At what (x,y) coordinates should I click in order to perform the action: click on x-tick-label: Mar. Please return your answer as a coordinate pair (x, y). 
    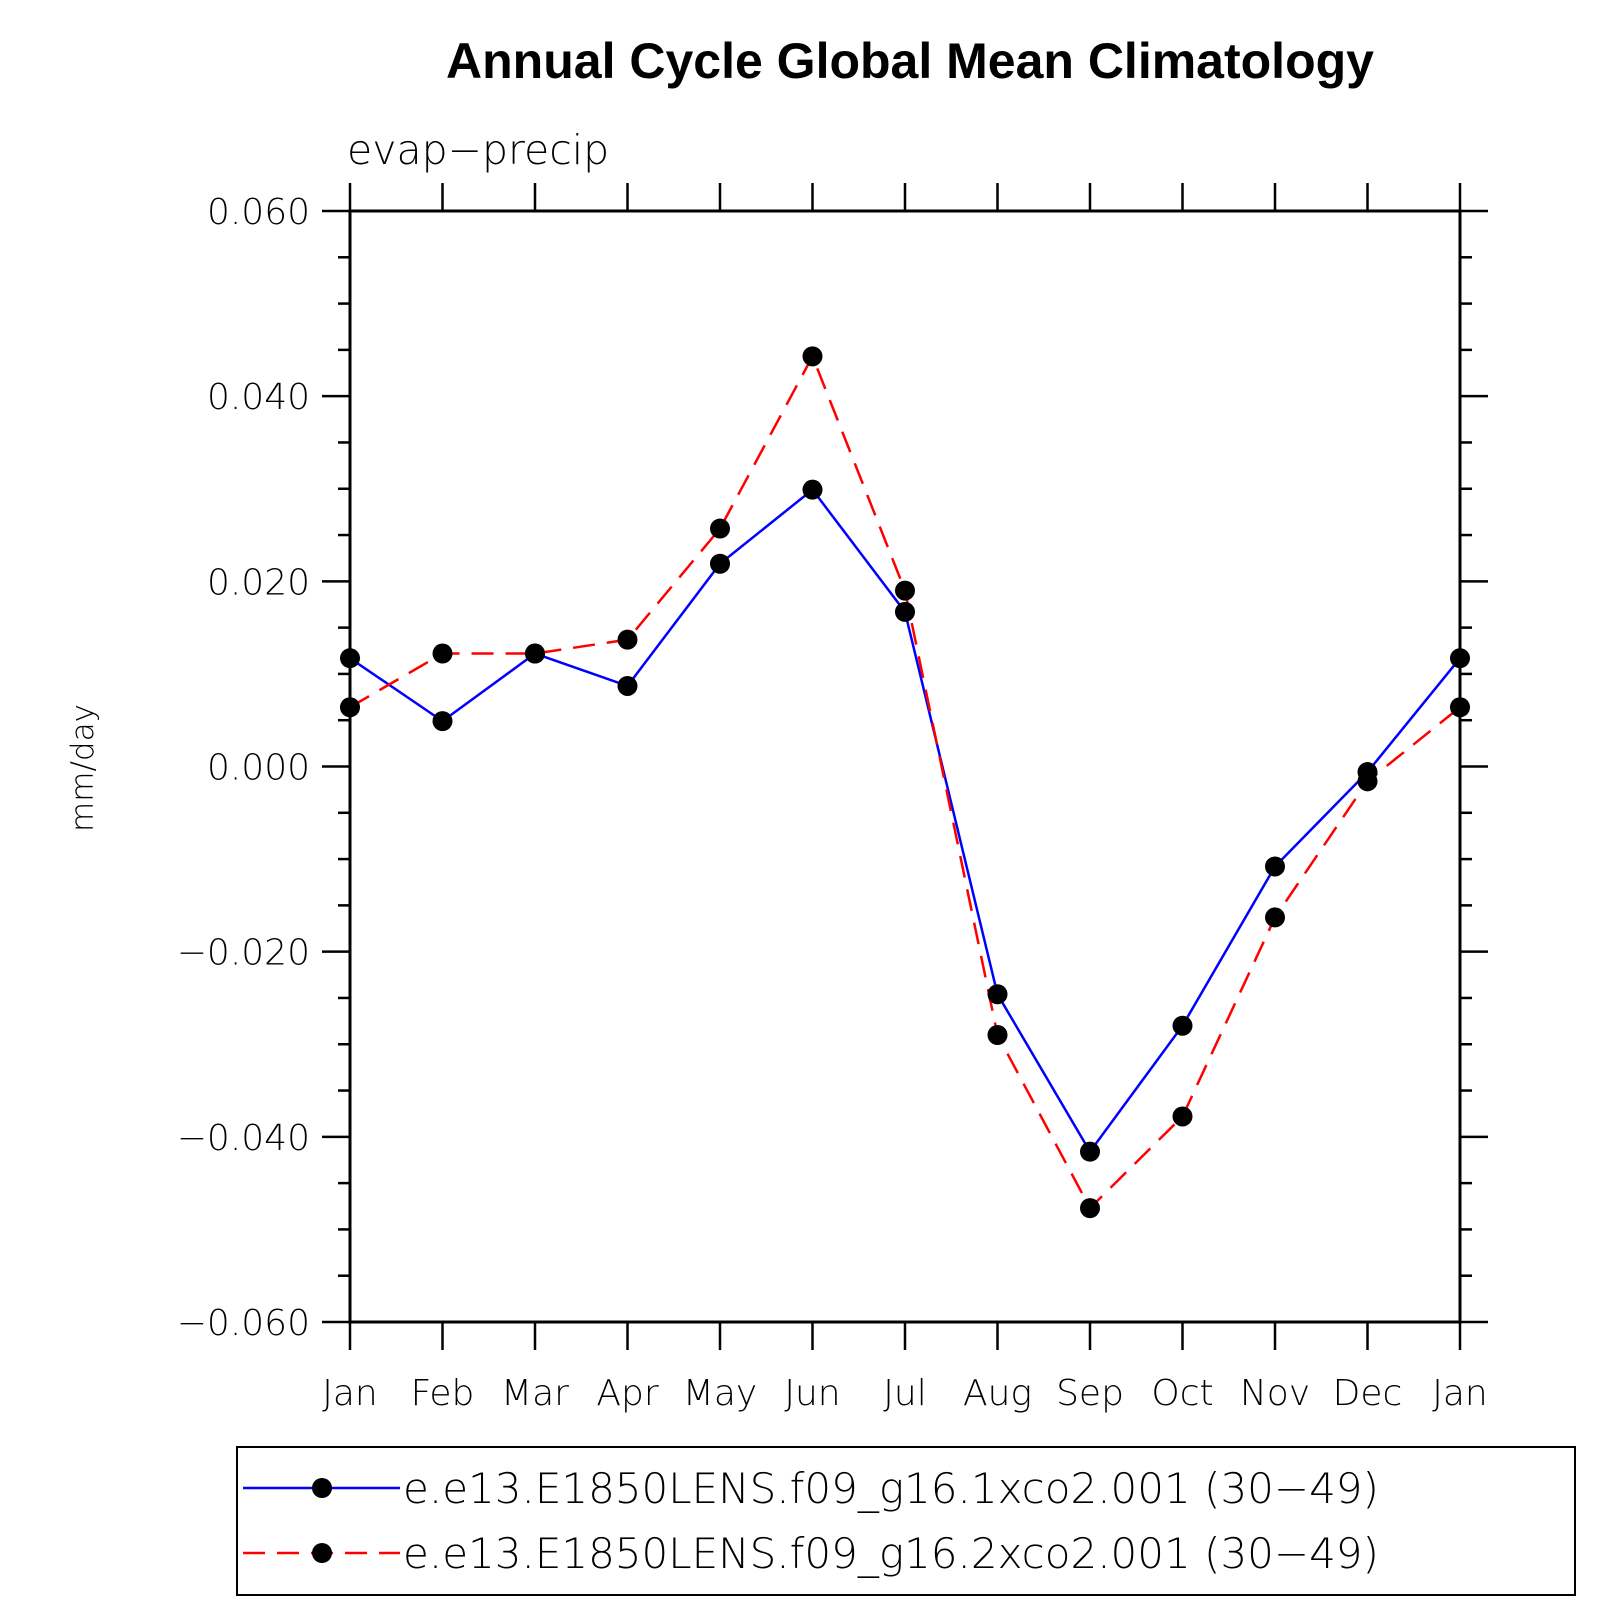
    Looking at the image, I should click on (535, 1393).